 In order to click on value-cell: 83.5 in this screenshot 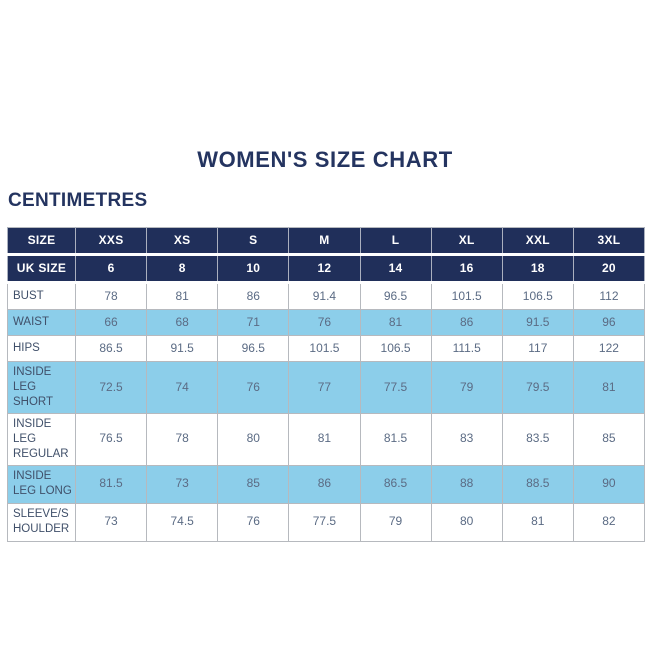, I will do `click(537, 439)`.